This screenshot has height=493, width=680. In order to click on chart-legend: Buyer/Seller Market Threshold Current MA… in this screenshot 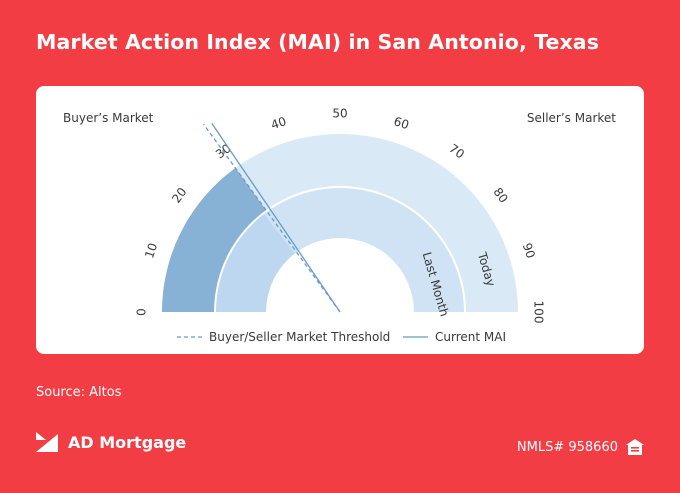, I will do `click(341, 337)`.